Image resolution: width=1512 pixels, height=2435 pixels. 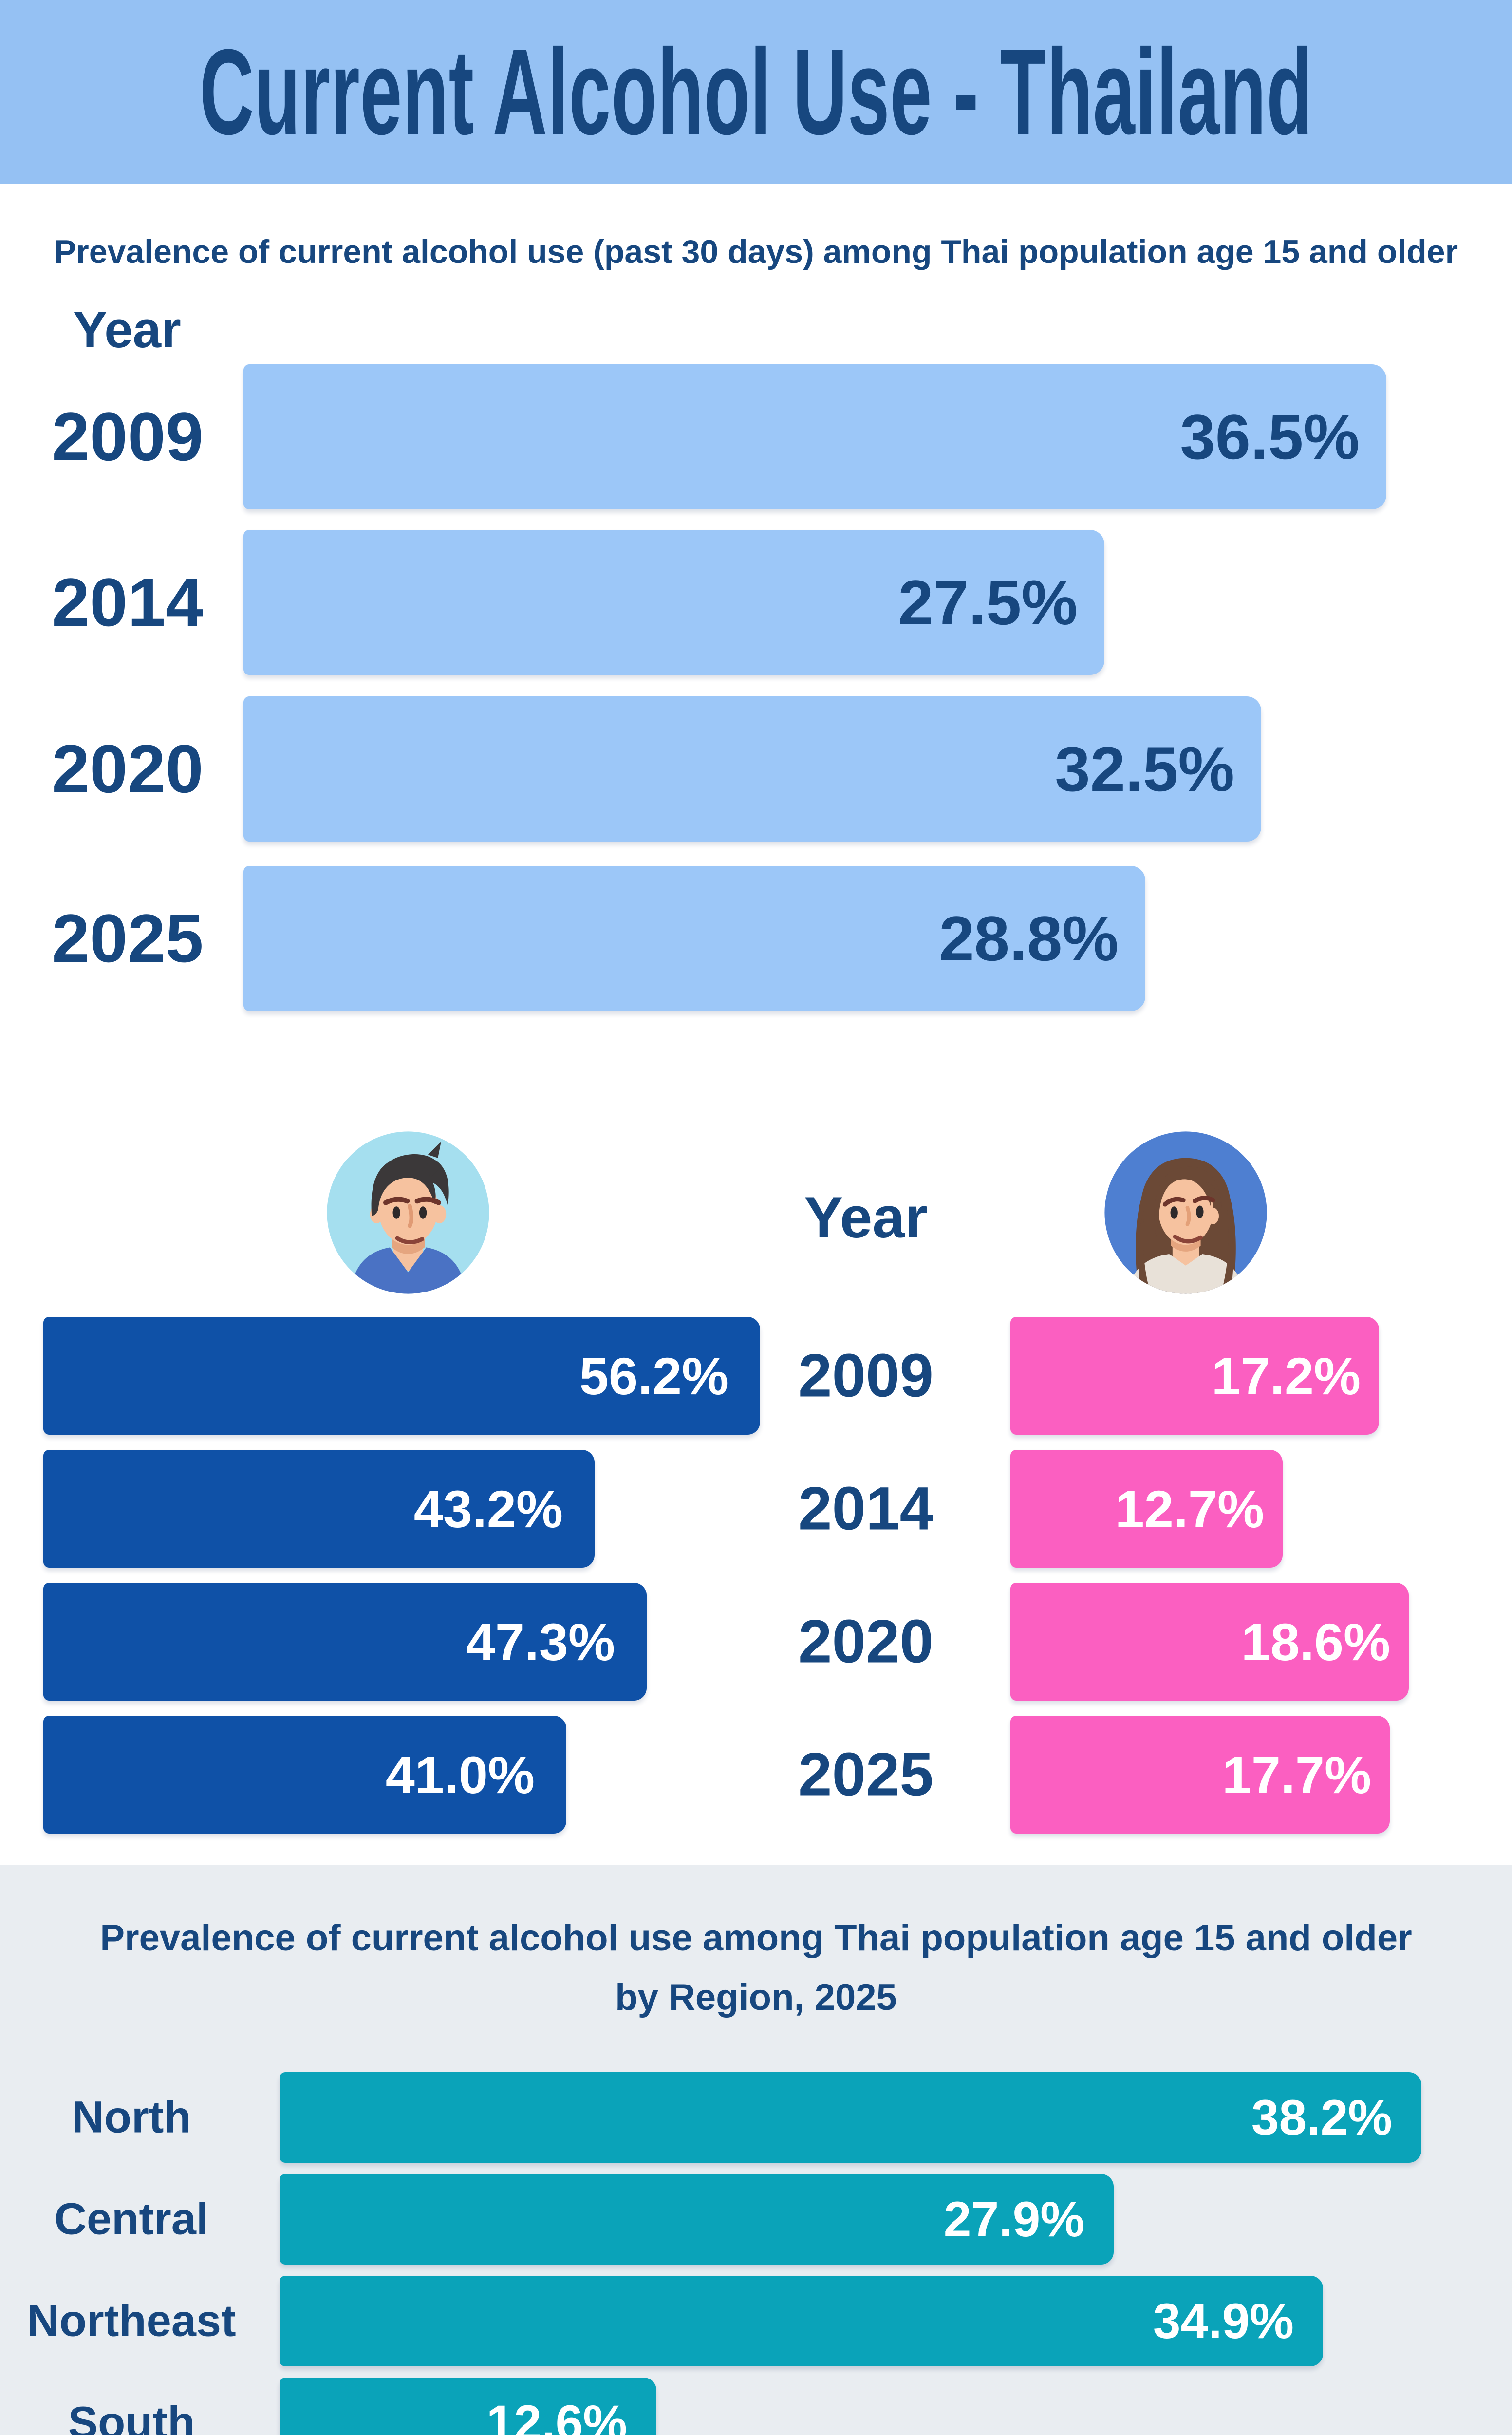 I want to click on male-bar-value: 41.0%, so click(x=460, y=1774).